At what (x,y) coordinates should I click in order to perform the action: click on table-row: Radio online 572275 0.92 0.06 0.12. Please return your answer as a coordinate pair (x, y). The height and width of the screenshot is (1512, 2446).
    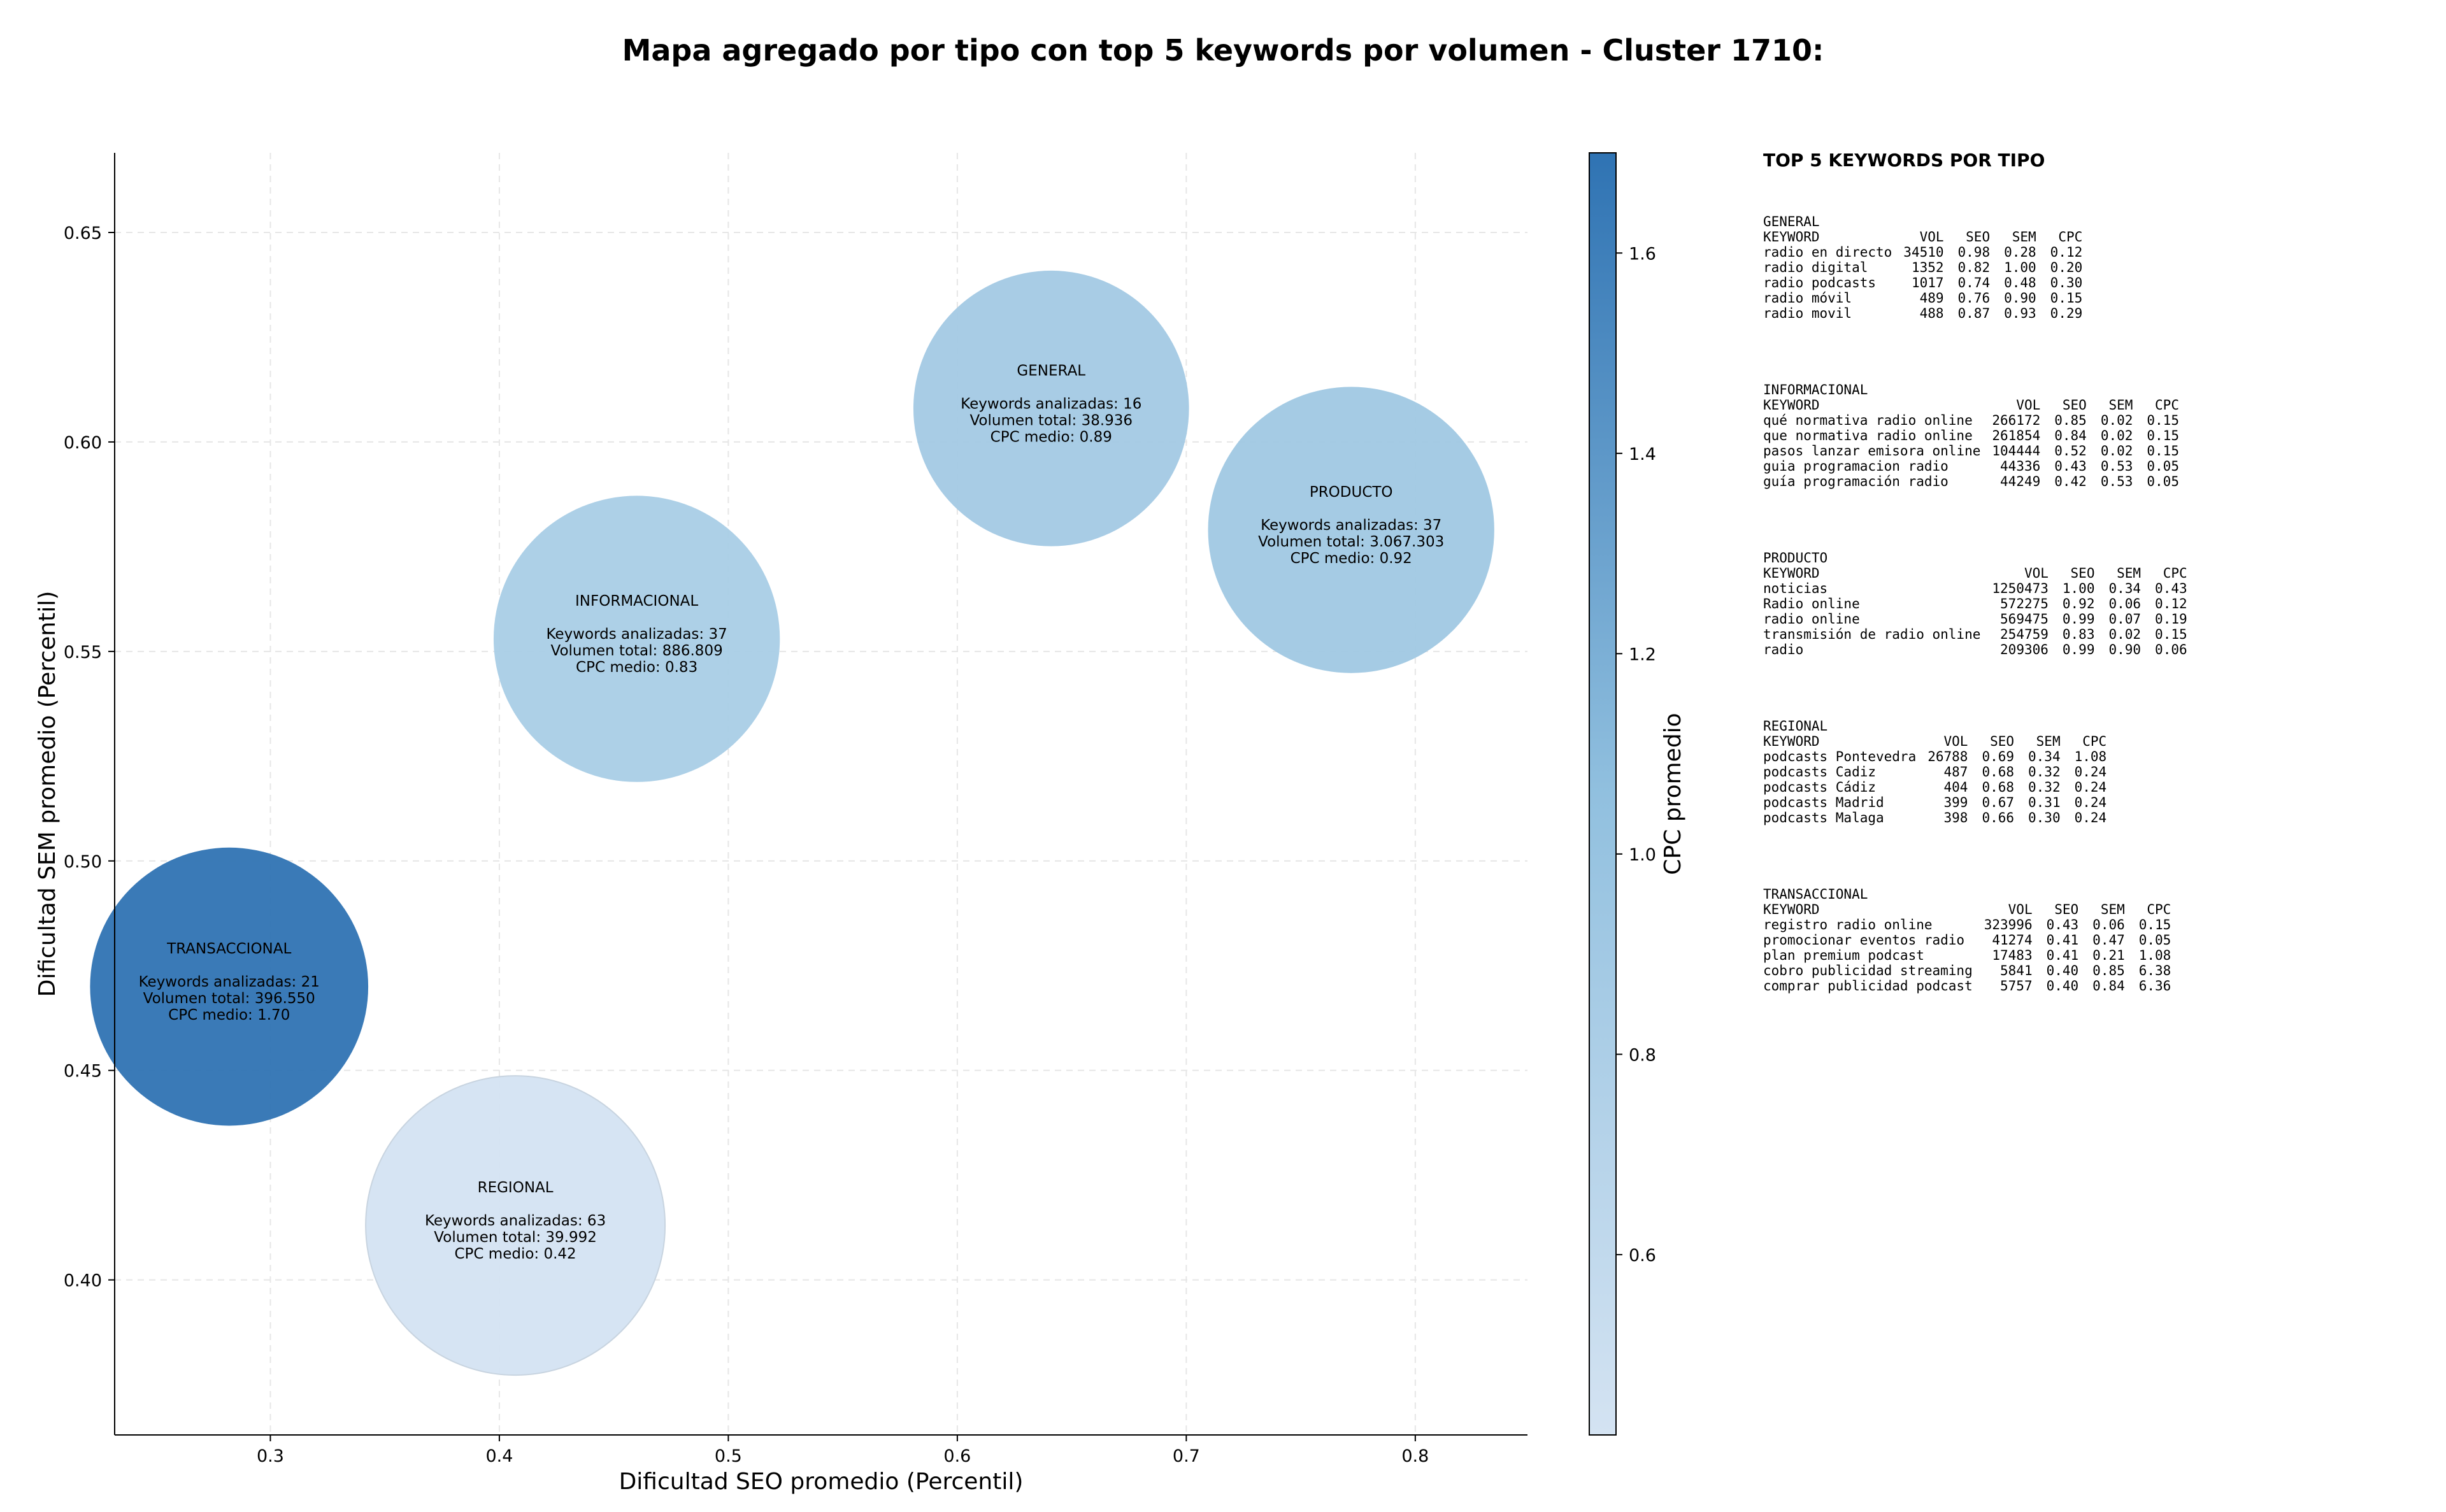
    Looking at the image, I should click on (1982, 603).